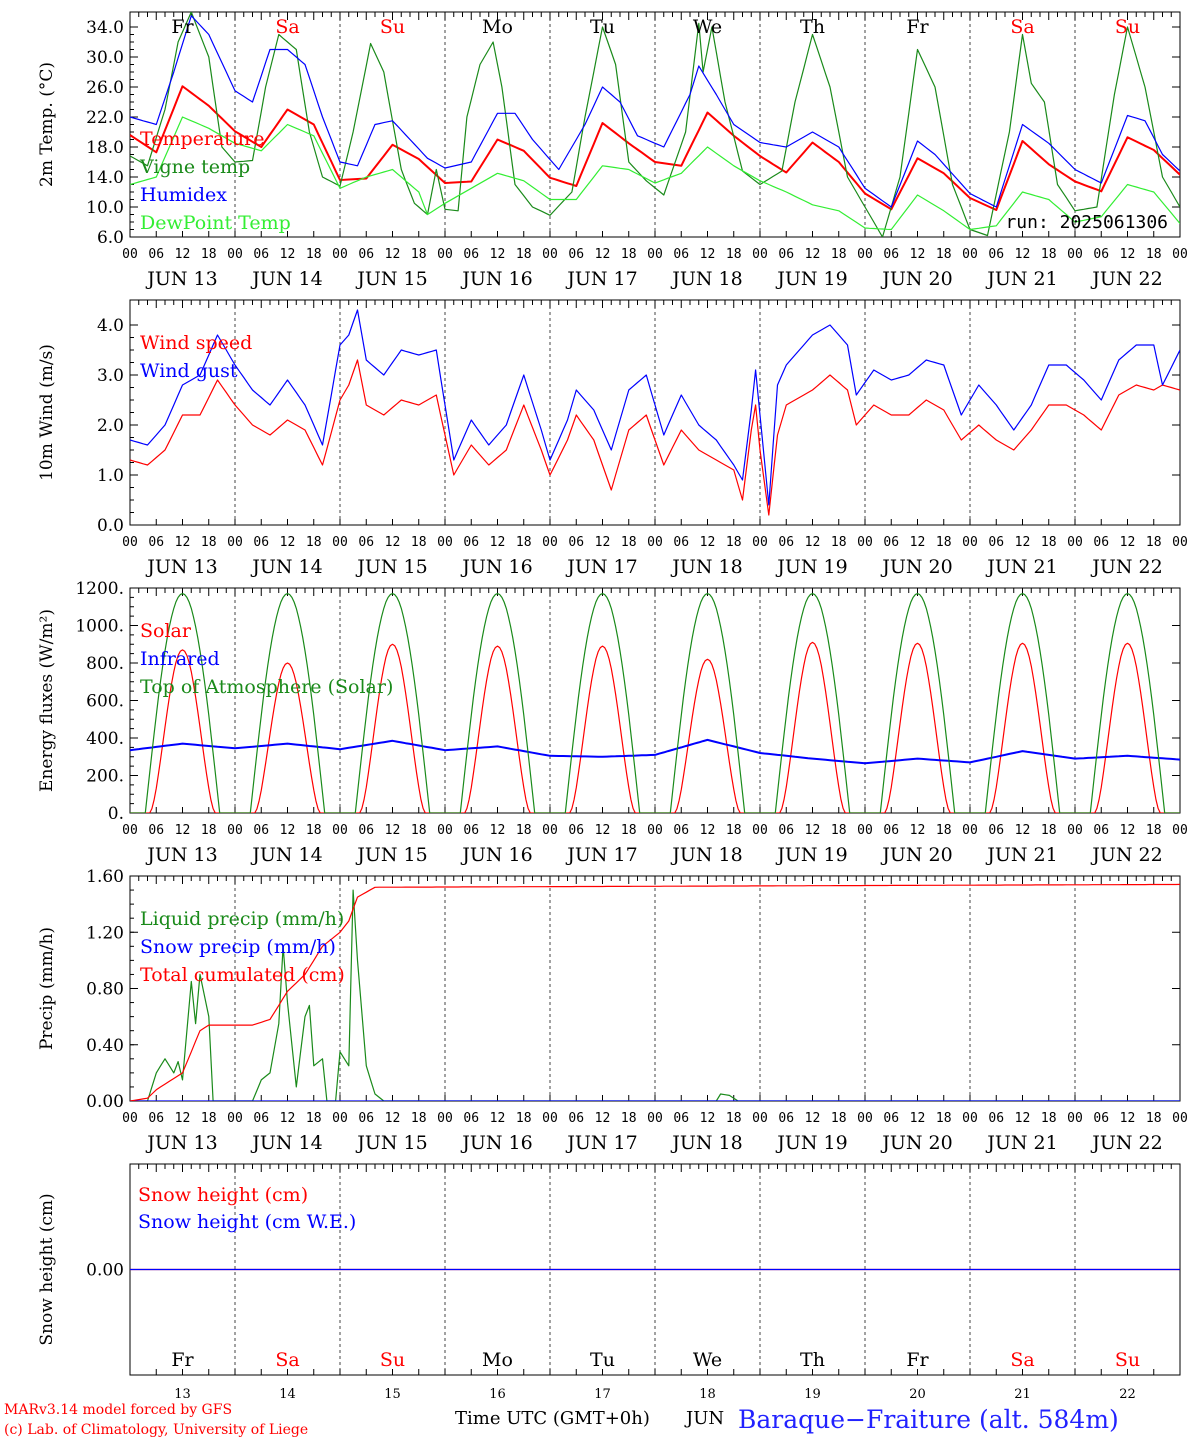 This screenshot has width=1194, height=1440. What do you see at coordinates (704, 1418) in the screenshot?
I see `x-axis-month: JUN` at bounding box center [704, 1418].